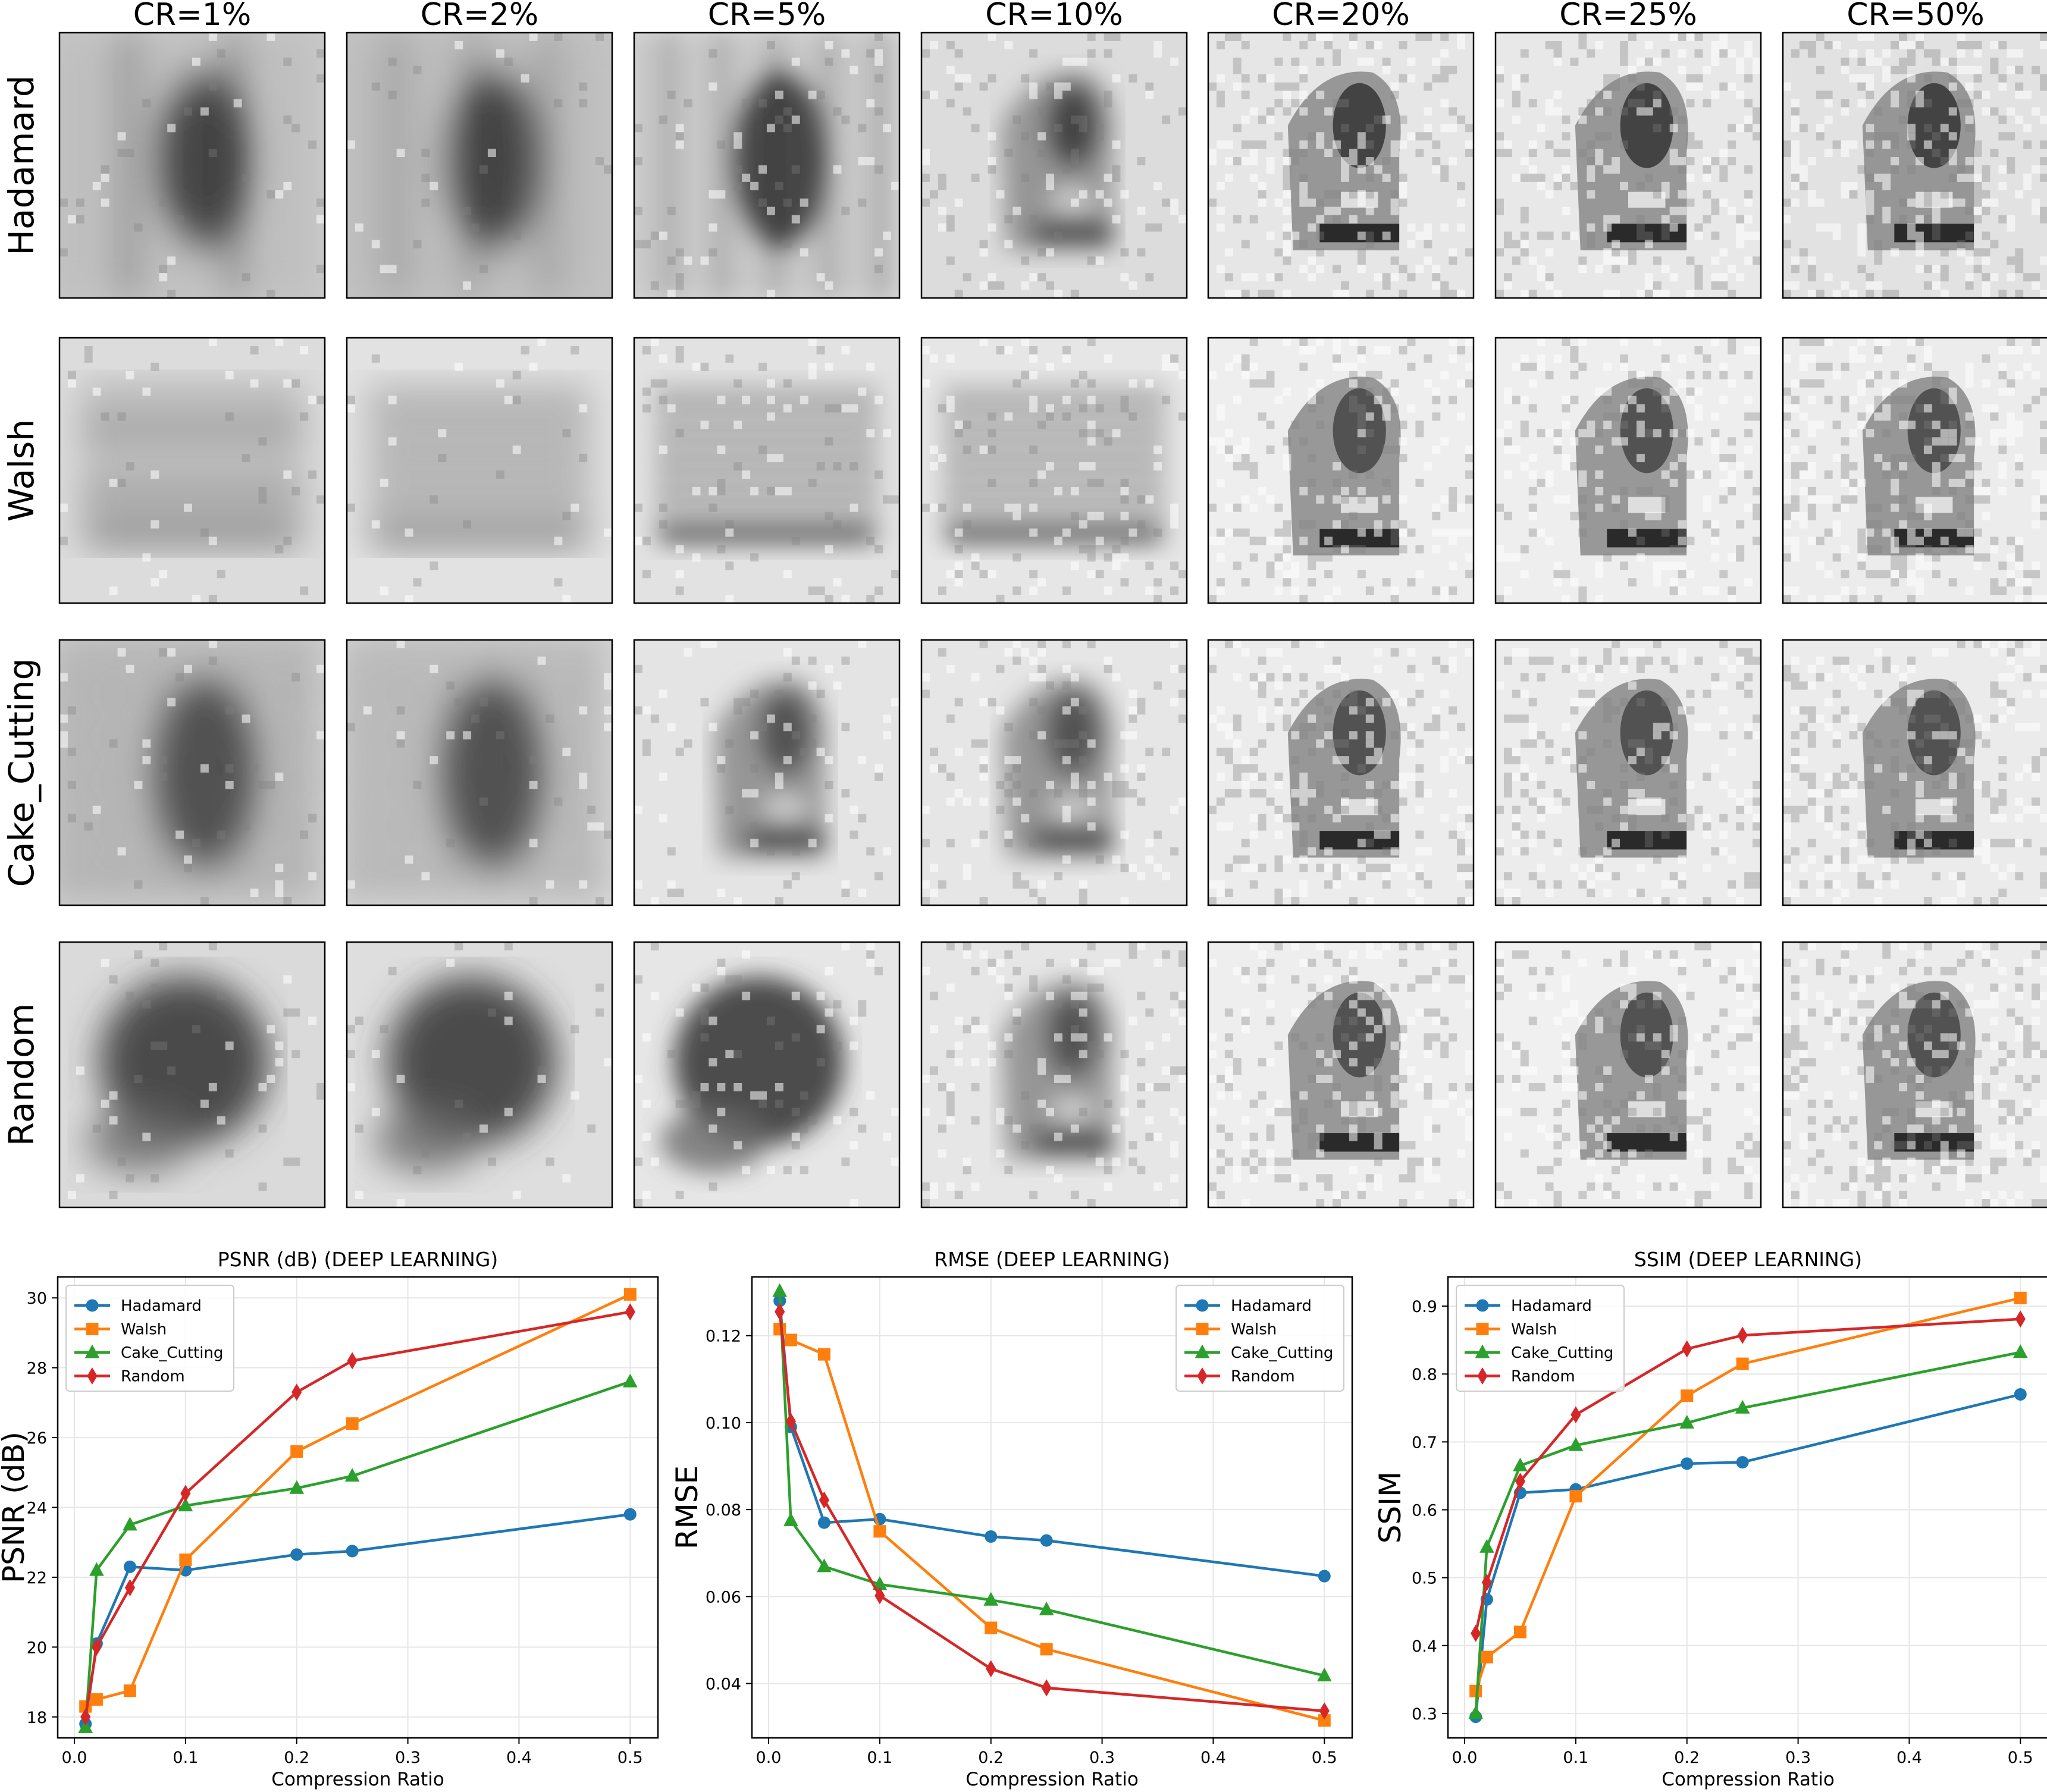 The width and height of the screenshot is (2047, 1792). Describe the element at coordinates (21, 772) in the screenshot. I see `row-label-cake-cutting: Cake_Cutting` at that location.